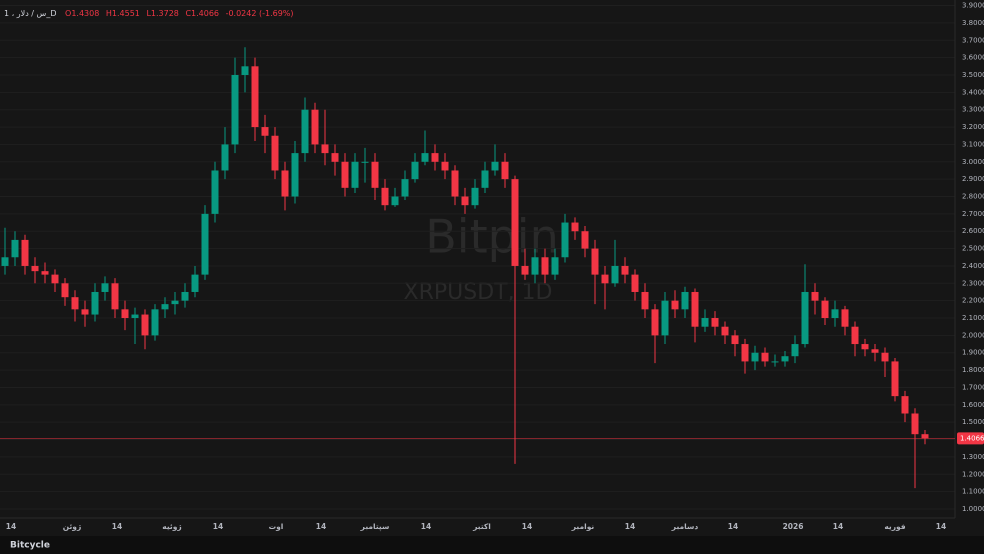  I want to click on y-tick-label: 2.8000, so click(973, 197).